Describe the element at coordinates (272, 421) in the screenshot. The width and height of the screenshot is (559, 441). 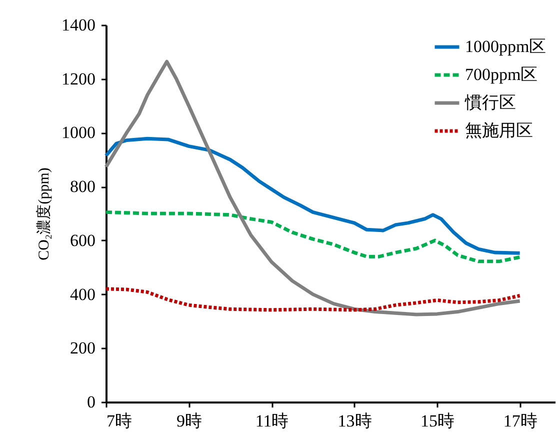
I see `x-tick-label: 11時` at that location.